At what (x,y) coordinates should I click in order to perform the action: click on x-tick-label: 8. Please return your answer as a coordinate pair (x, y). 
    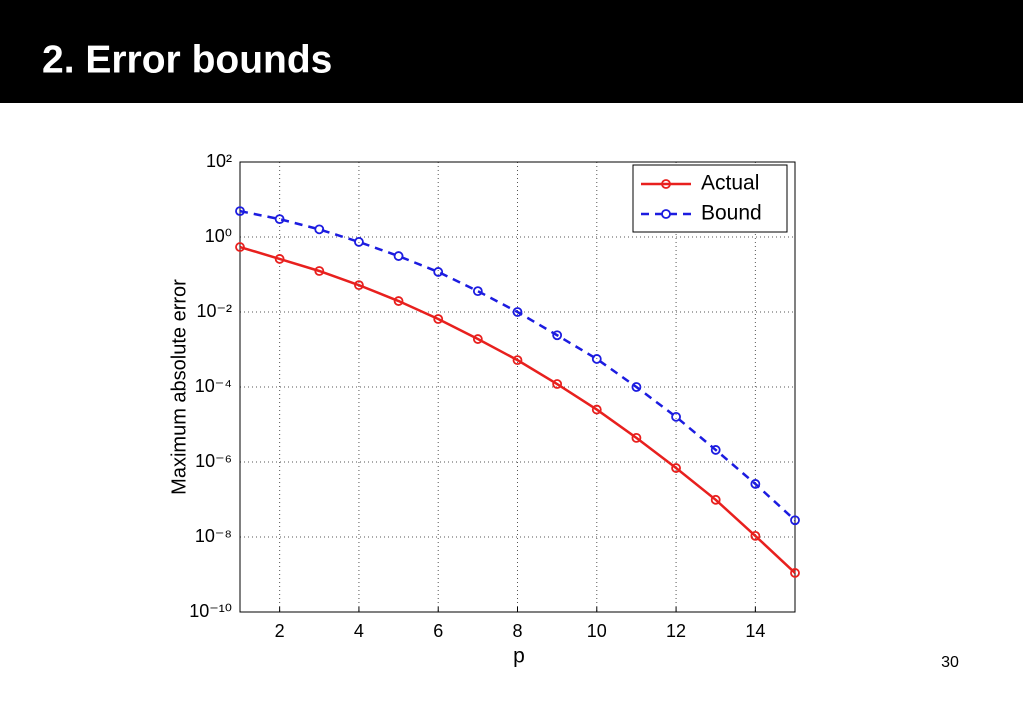
    Looking at the image, I should click on (517, 631).